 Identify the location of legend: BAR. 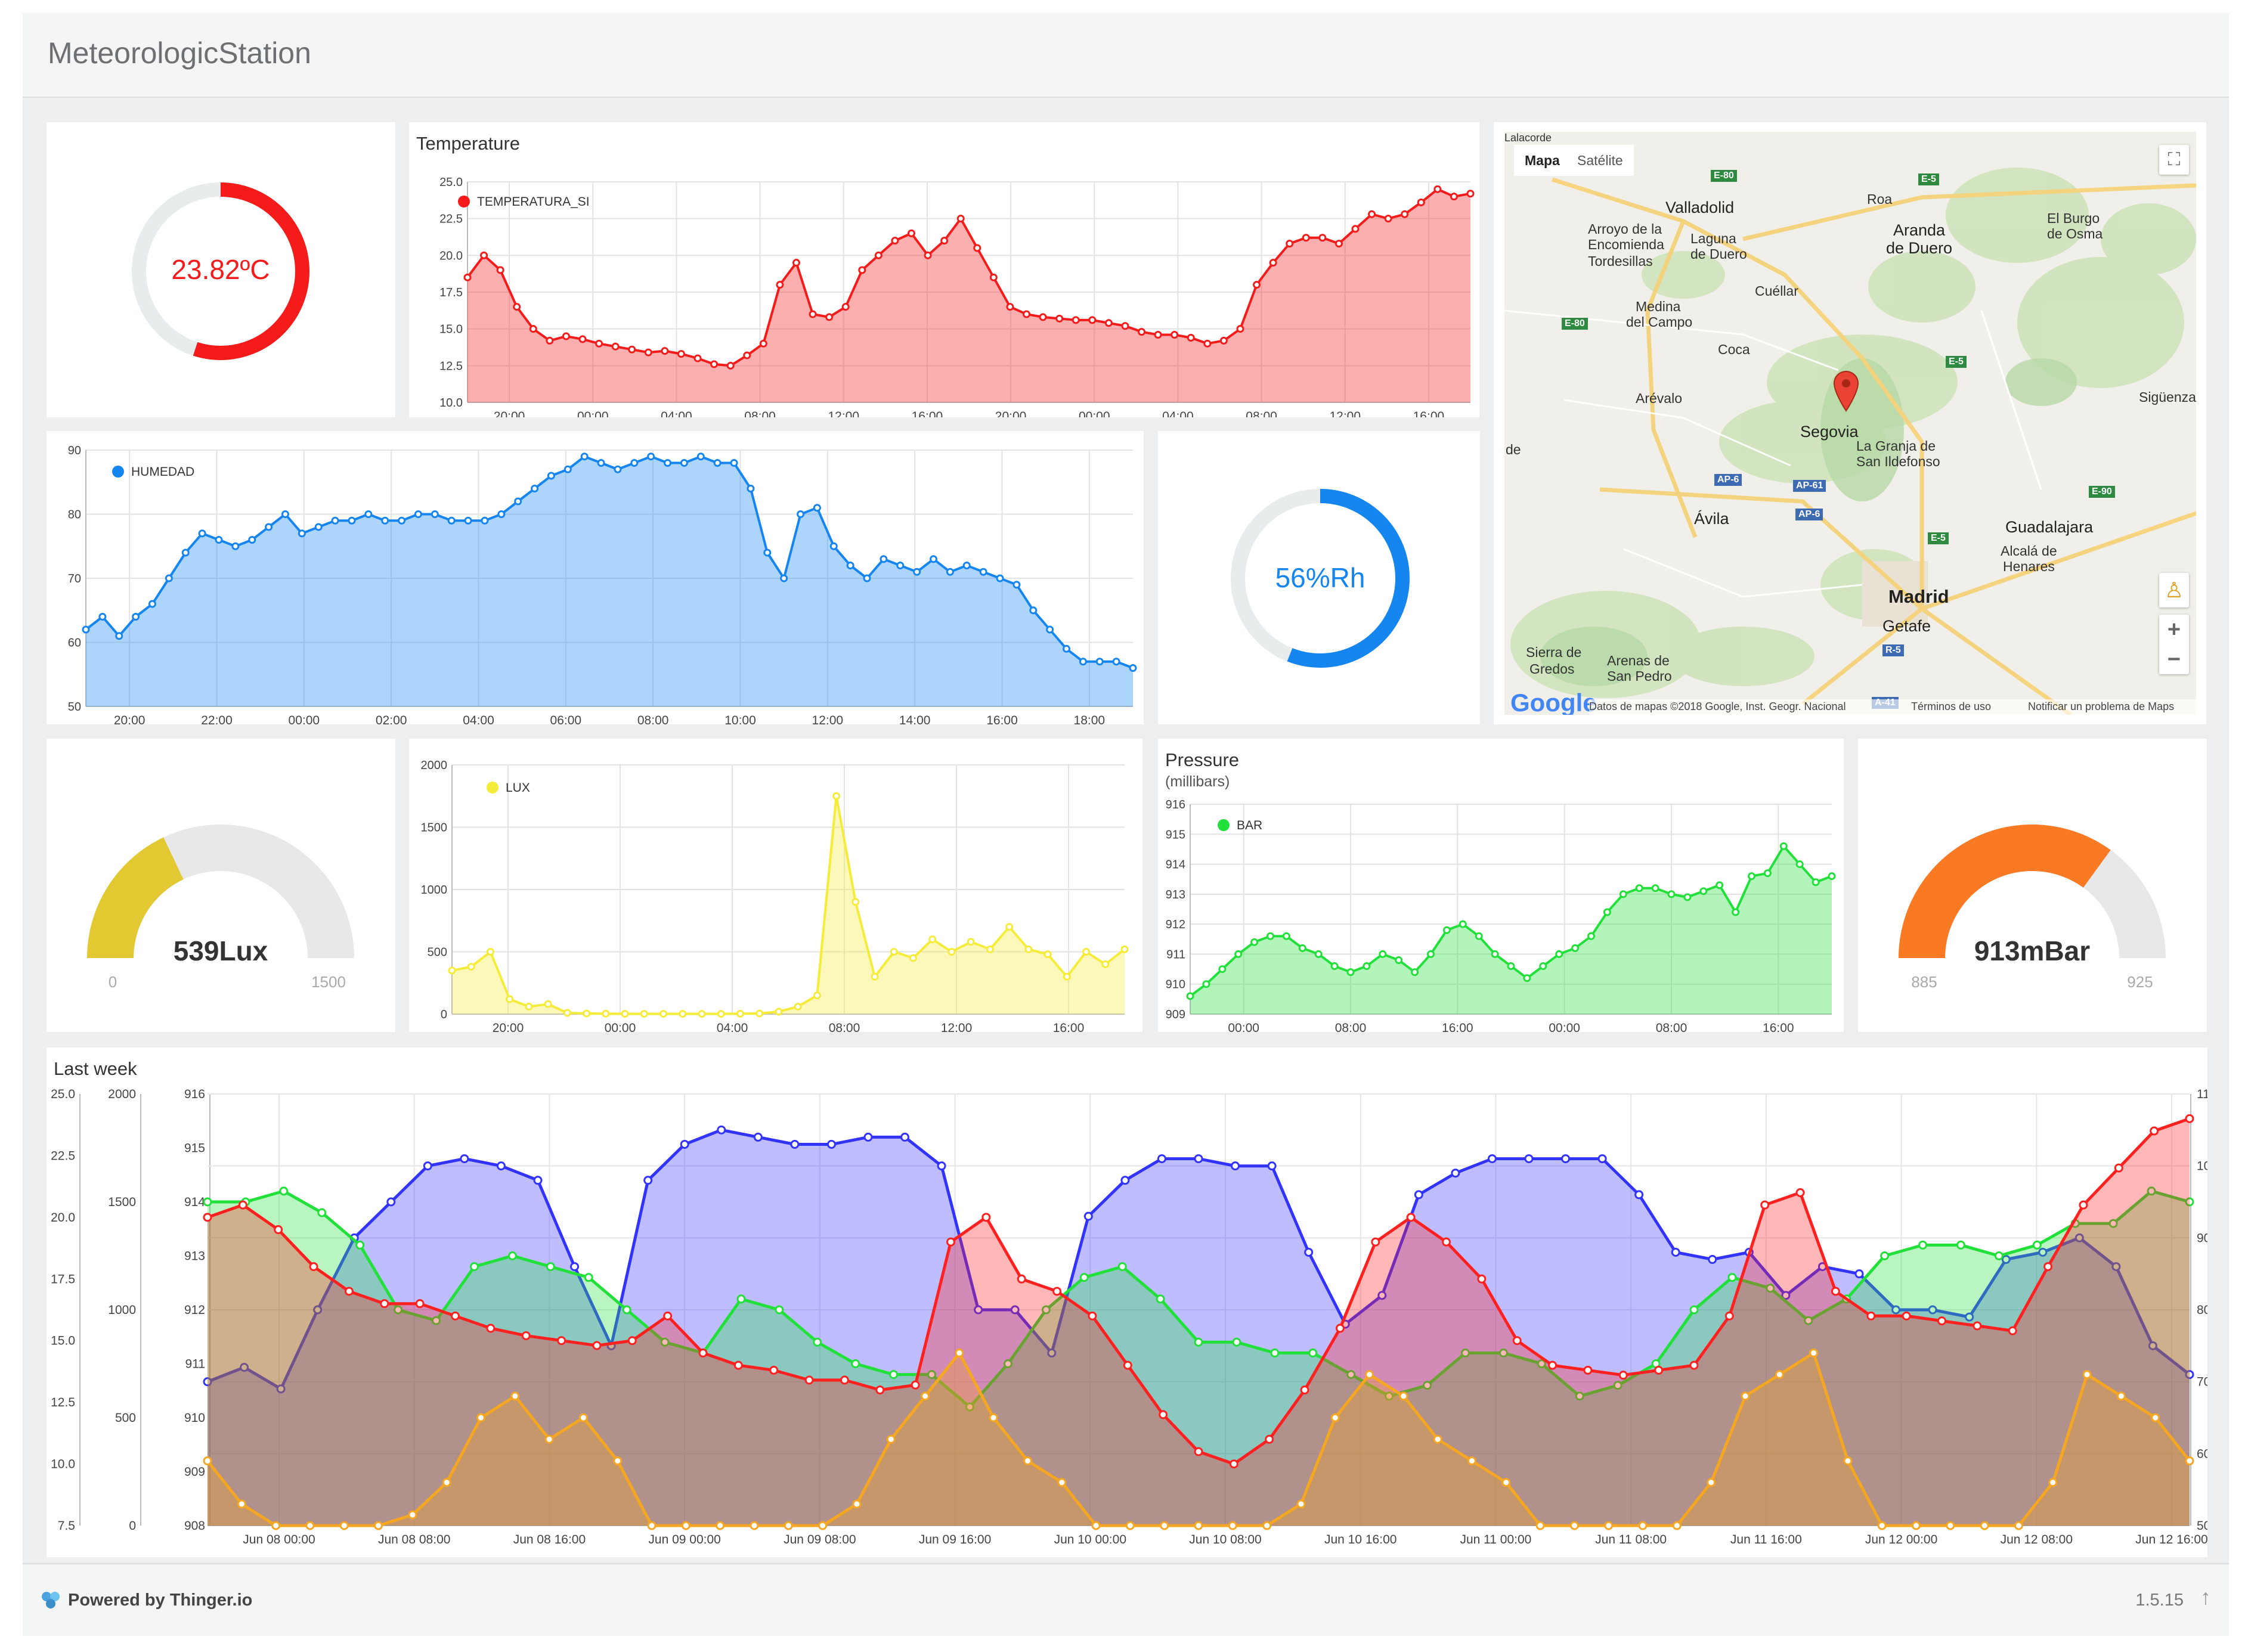
(1240, 825).